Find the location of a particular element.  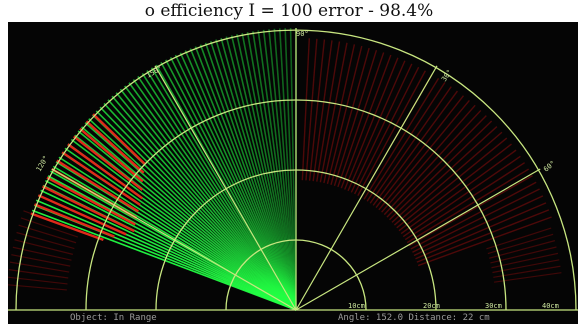

status-object: Object: In Range is located at coordinates (113, 318).